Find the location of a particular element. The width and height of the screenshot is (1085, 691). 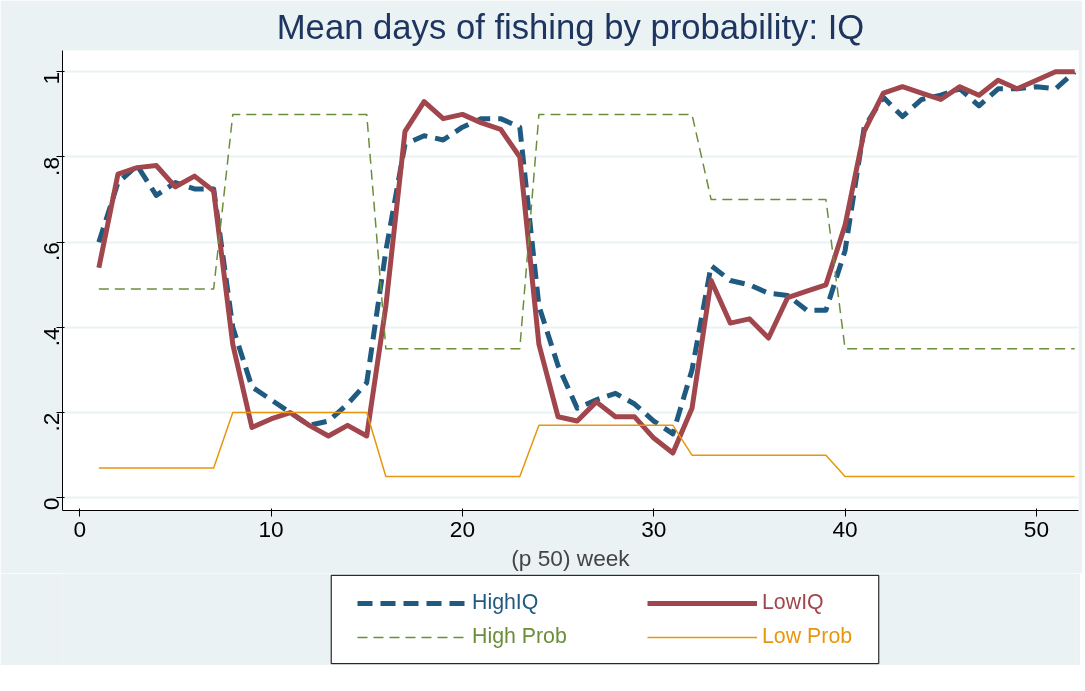

y-tick-label: .6 is located at coordinates (51, 252).